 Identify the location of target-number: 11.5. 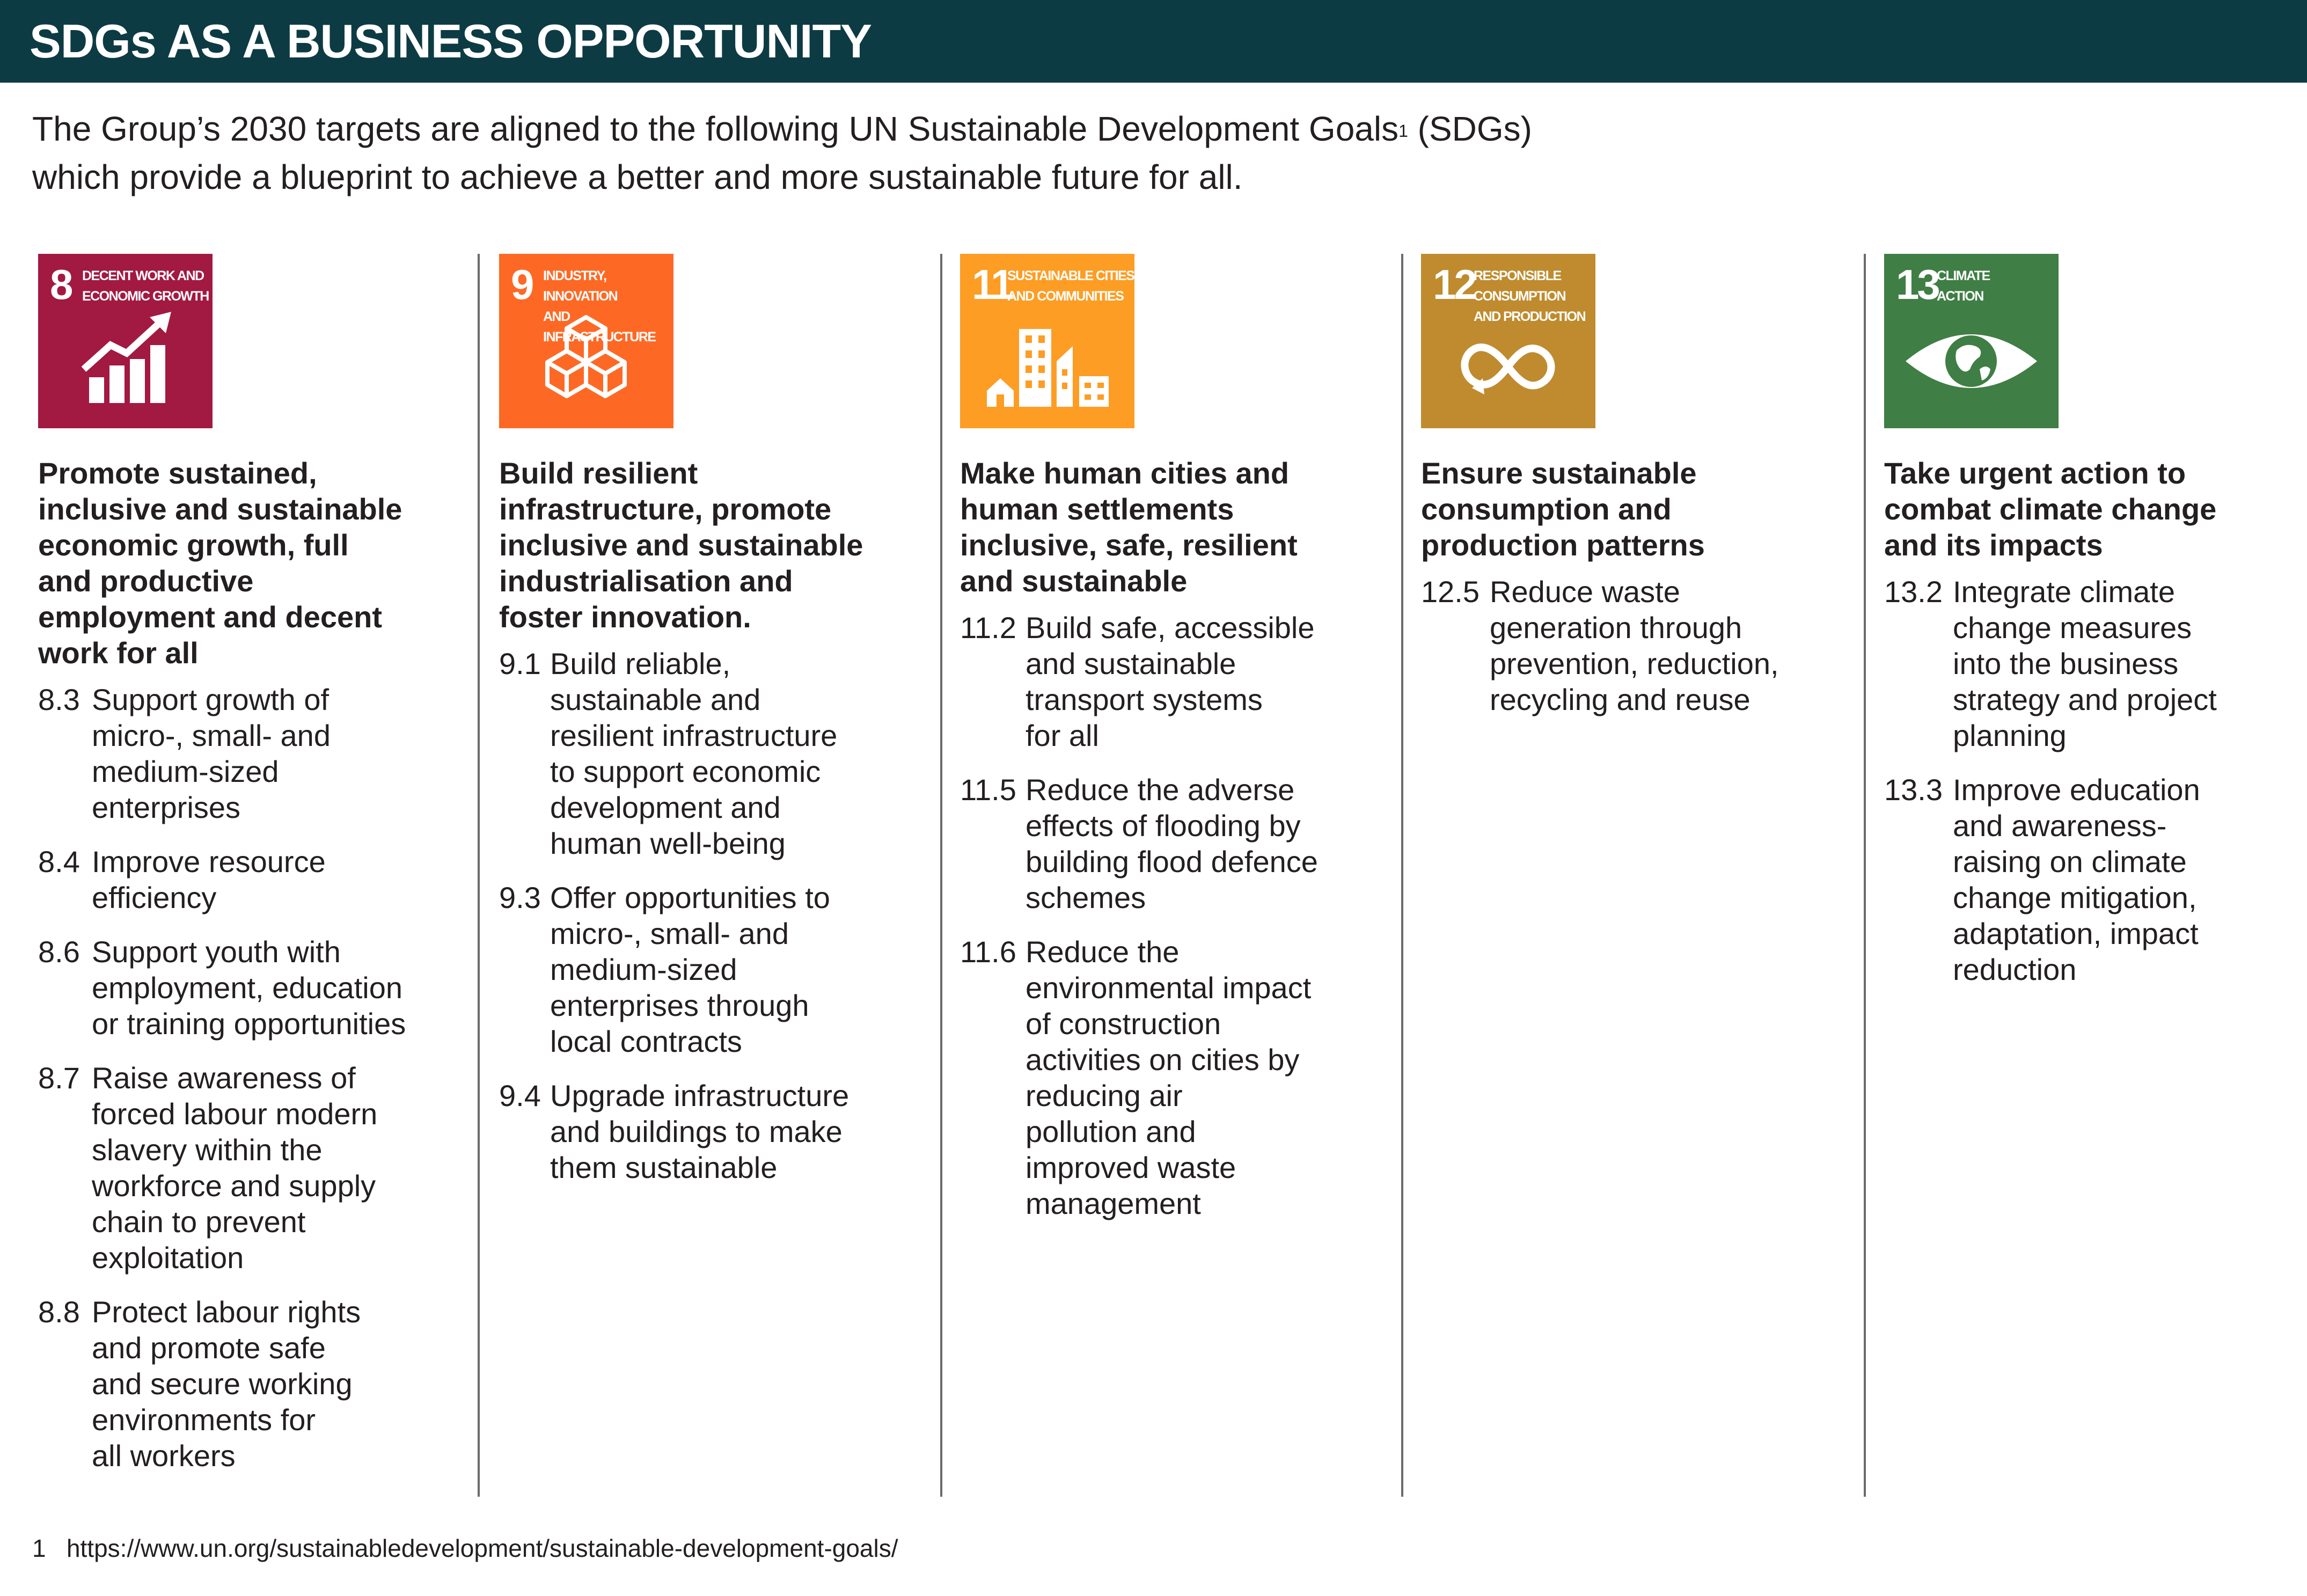
(988, 790).